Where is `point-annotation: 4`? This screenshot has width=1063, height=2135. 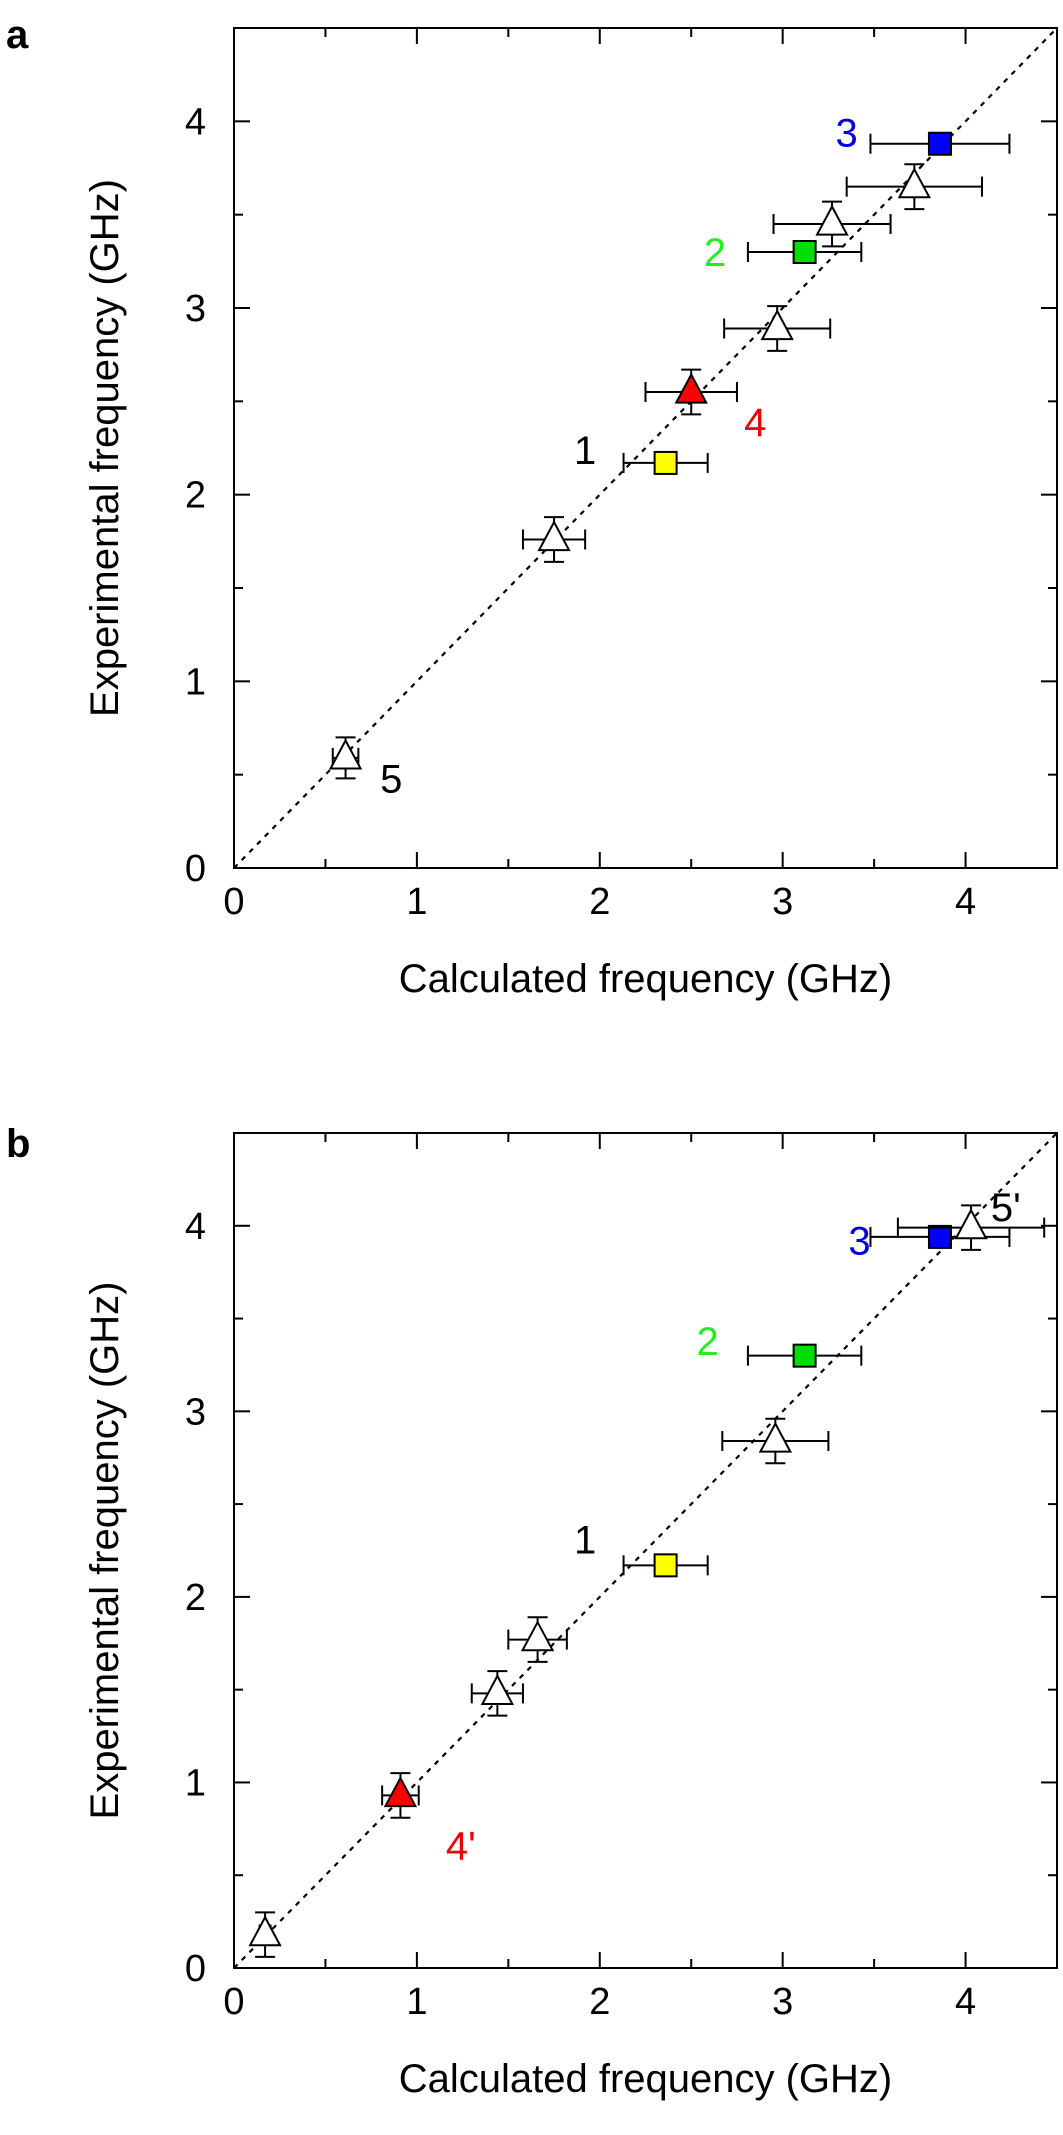
point-annotation: 4 is located at coordinates (755, 423).